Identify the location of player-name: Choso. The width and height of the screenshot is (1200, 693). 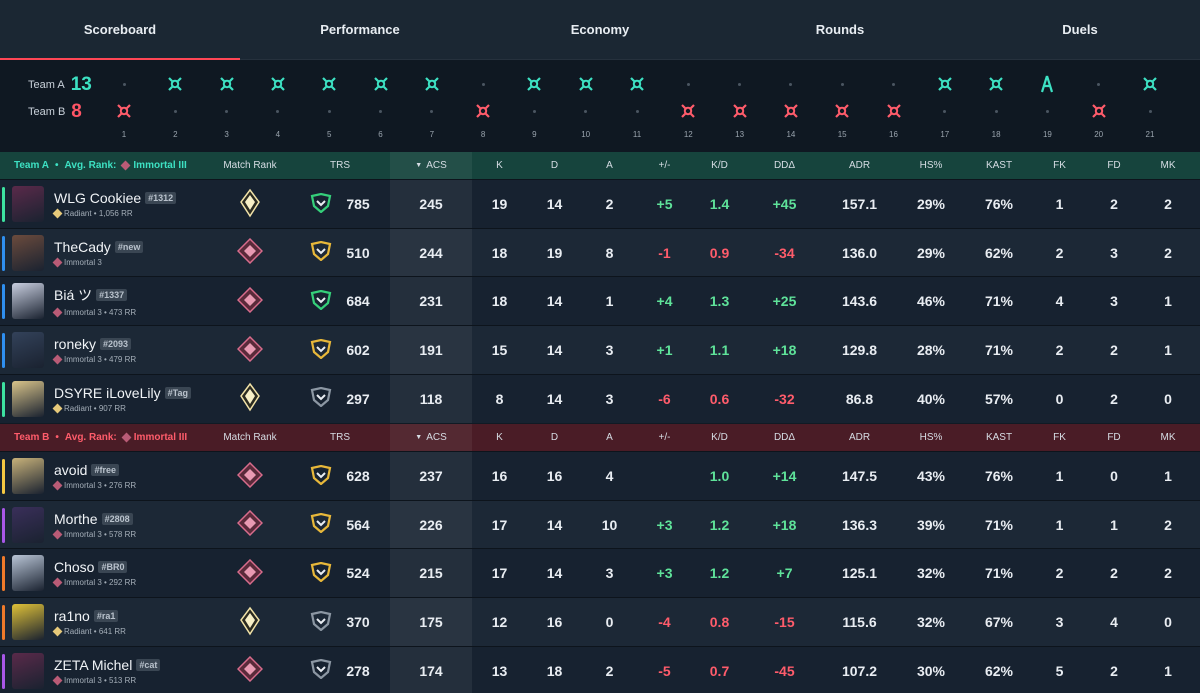
(74, 567).